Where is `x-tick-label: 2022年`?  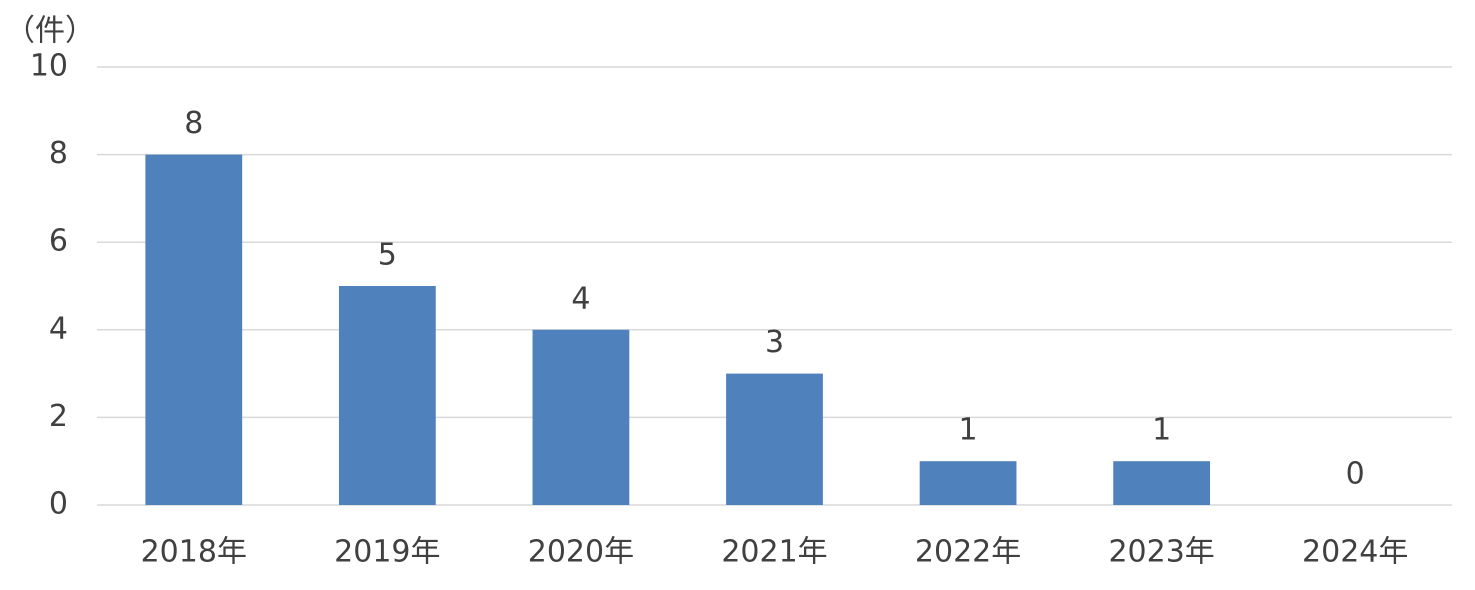
x-tick-label: 2022年 is located at coordinates (968, 552).